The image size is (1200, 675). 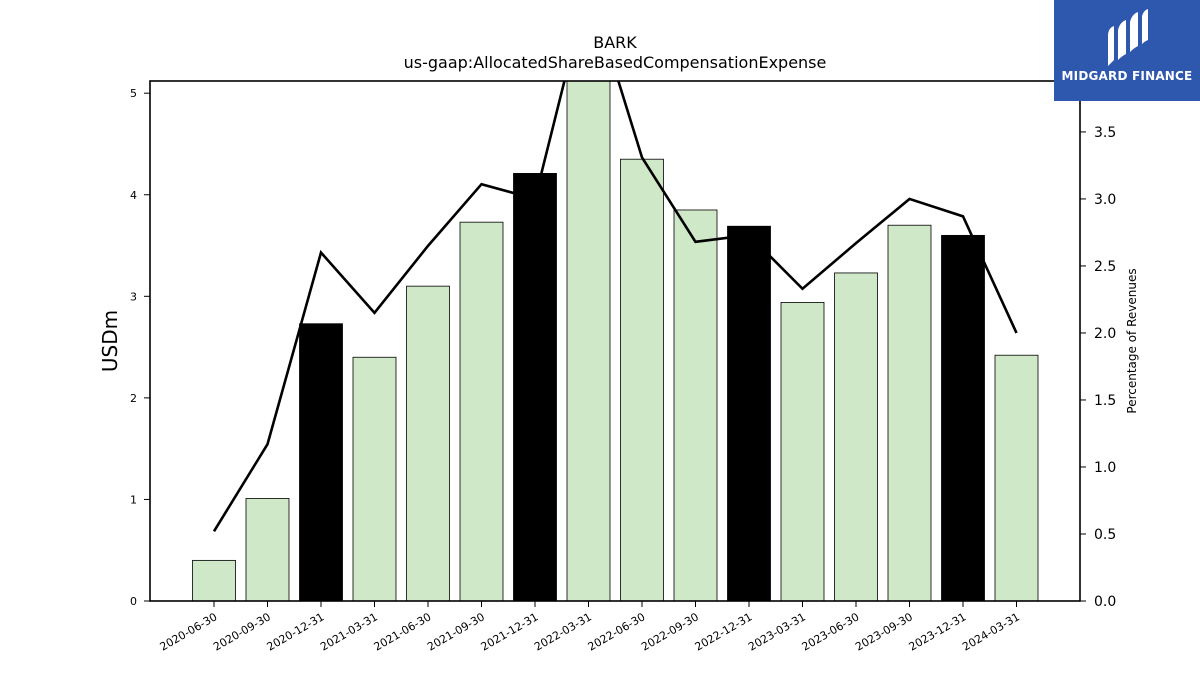 What do you see at coordinates (670, 631) in the screenshot?
I see `xtick-label: 2022-09-30` at bounding box center [670, 631].